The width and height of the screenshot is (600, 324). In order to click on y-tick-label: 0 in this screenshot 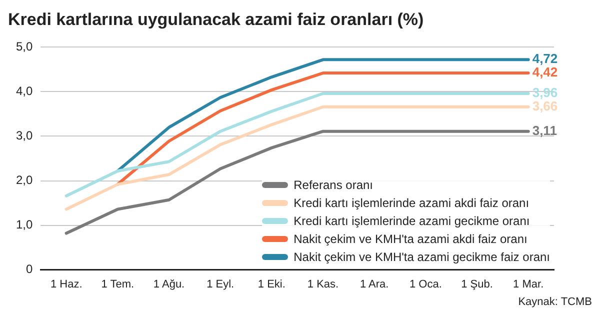, I will do `click(29, 269)`.